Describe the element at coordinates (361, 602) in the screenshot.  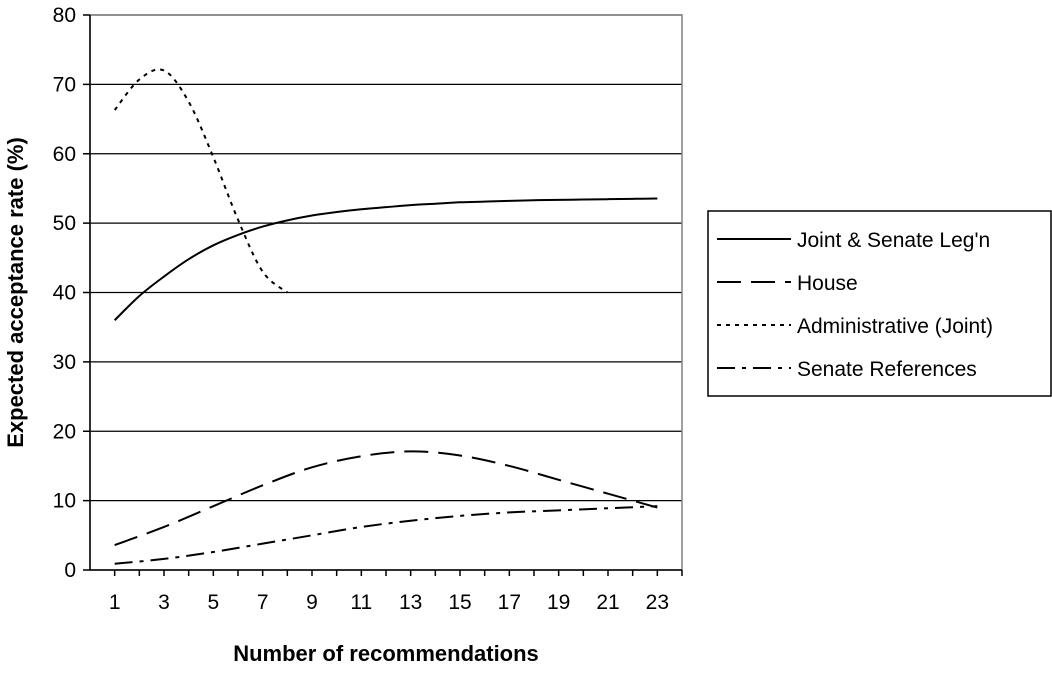
I see `x-tick-label: 11` at that location.